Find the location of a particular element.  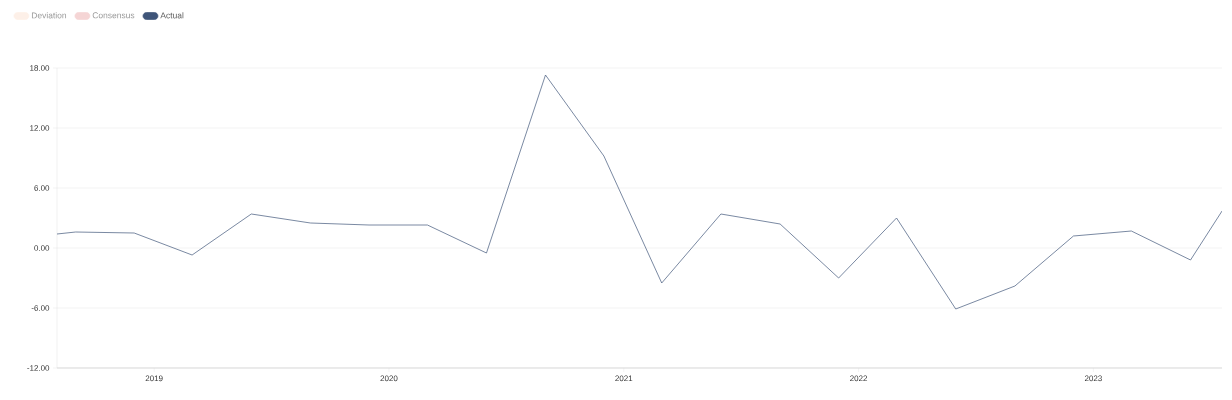

legend-label: Actual is located at coordinates (172, 15).